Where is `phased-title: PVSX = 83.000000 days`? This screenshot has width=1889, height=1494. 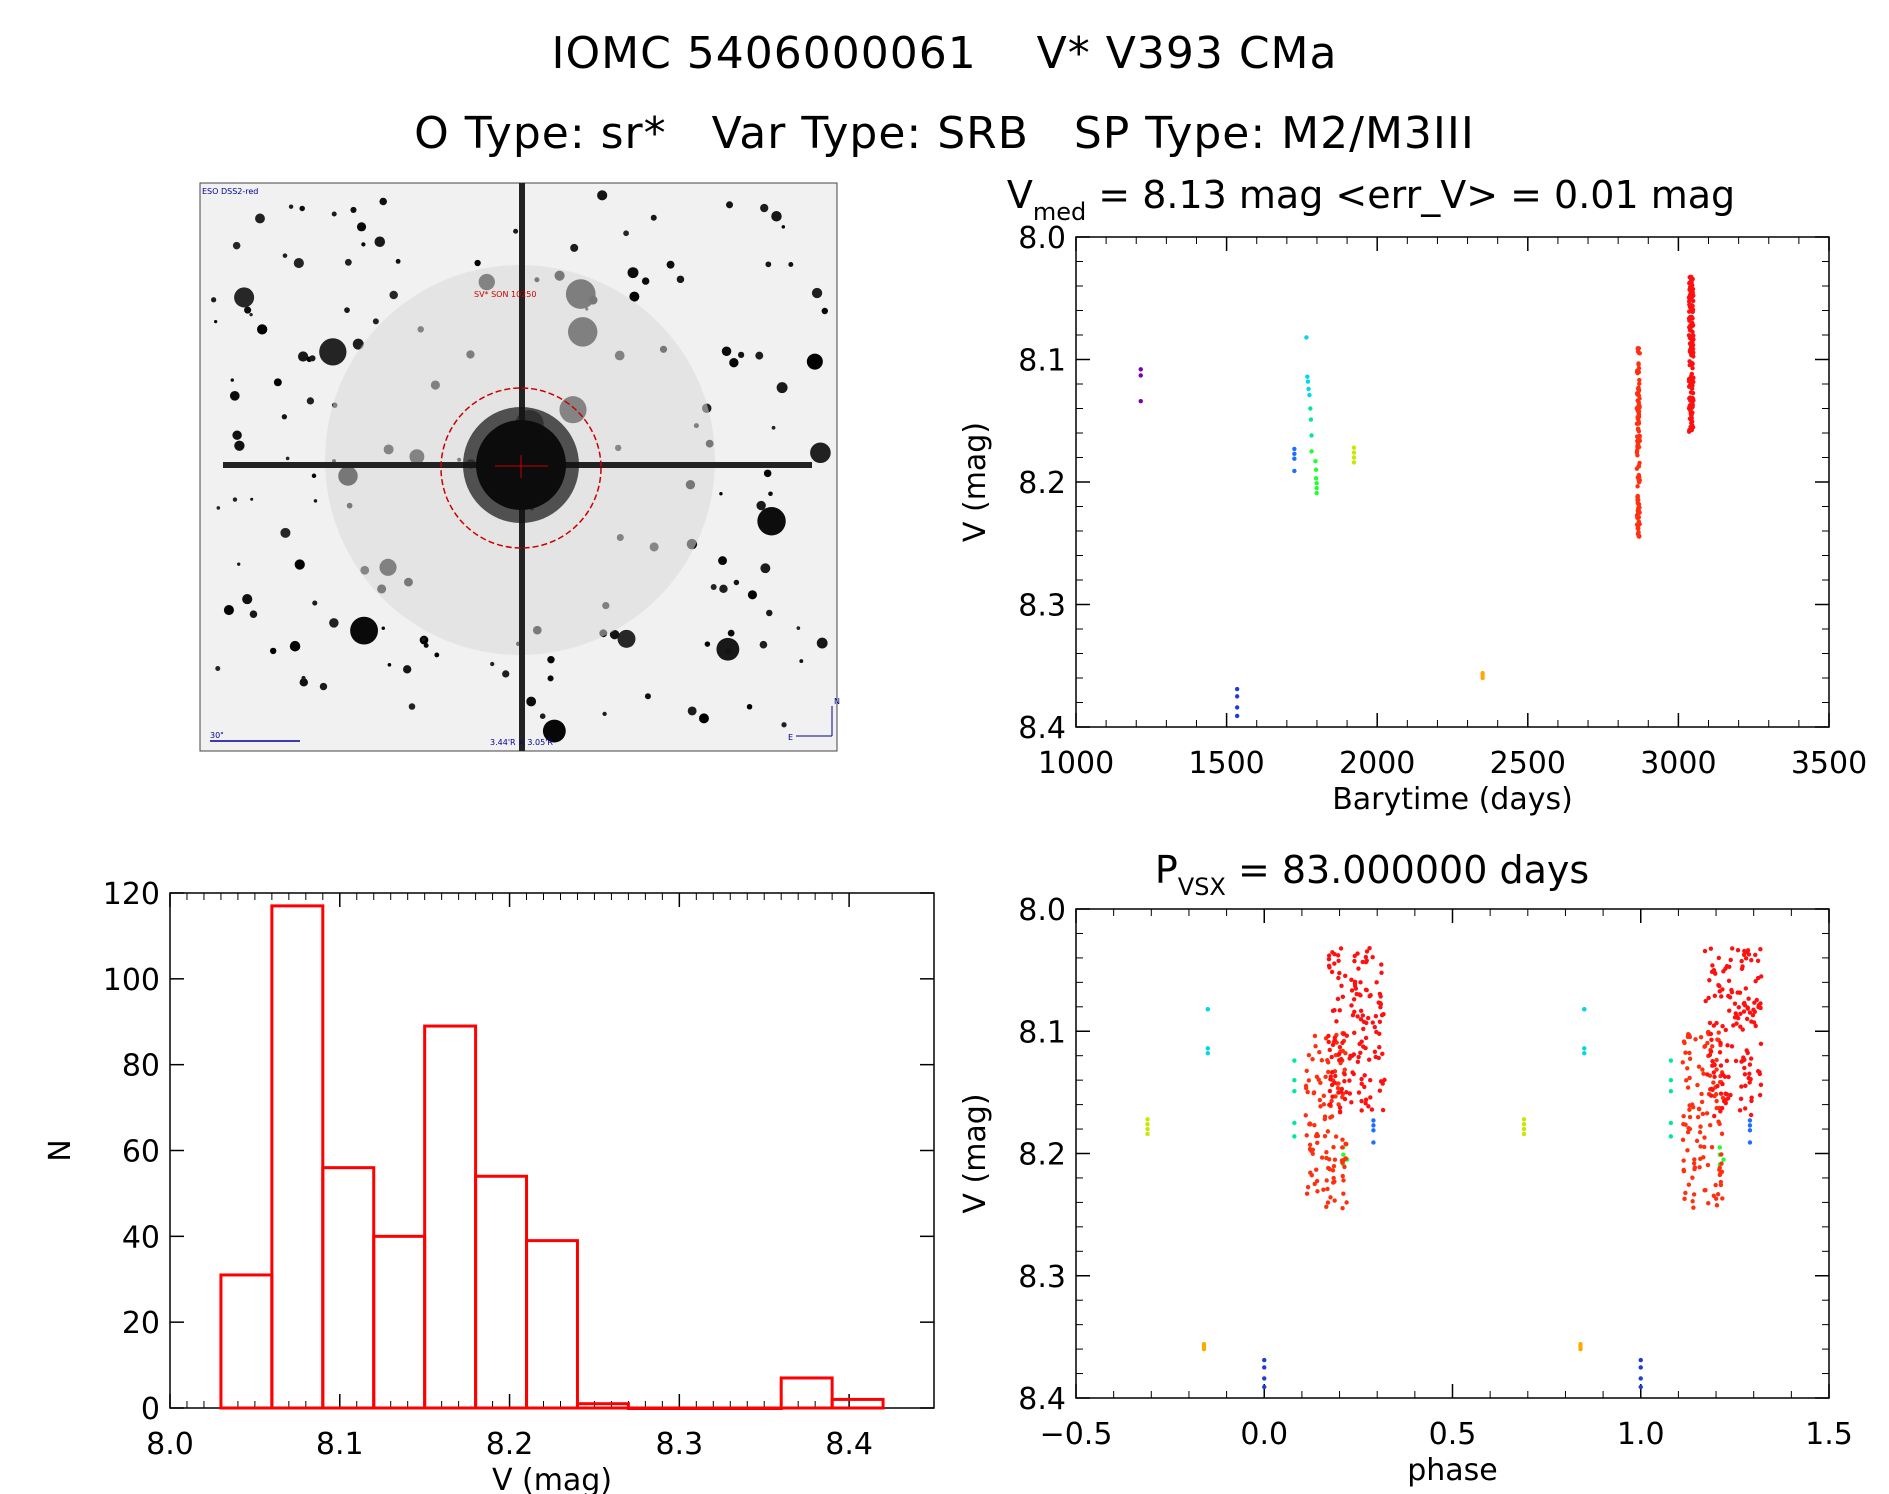
phased-title: PVSX = 83.000000 days is located at coordinates (1372, 874).